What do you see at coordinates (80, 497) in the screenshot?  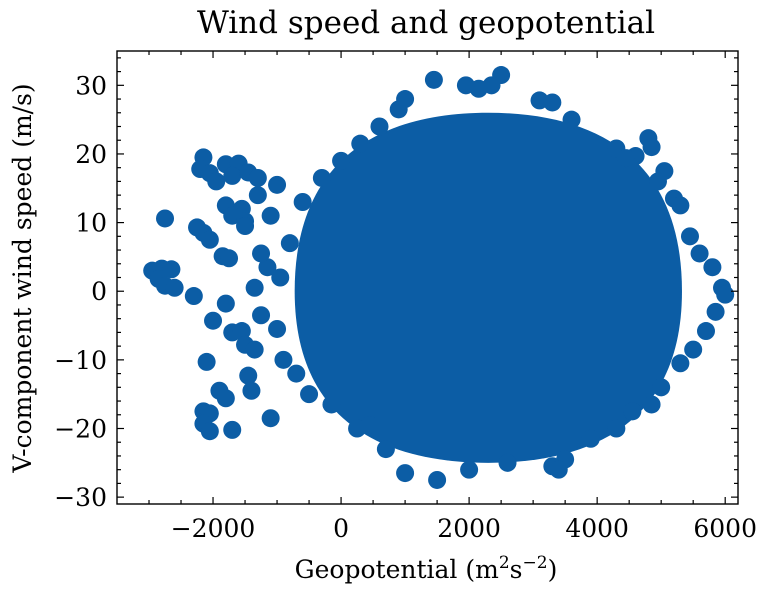 I see `y-tick-label: −30` at bounding box center [80, 497].